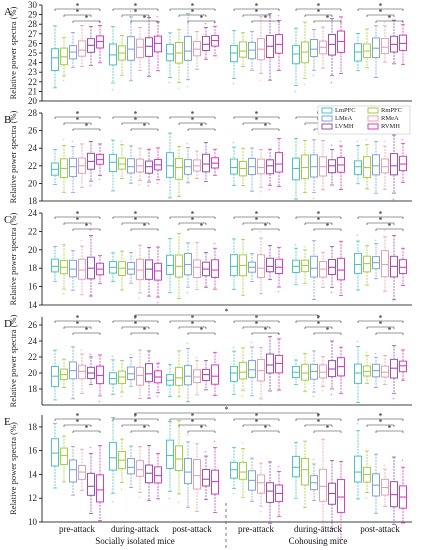 This screenshot has width=421, height=550. I want to click on y-tick-label: 28, so click(33, 24).